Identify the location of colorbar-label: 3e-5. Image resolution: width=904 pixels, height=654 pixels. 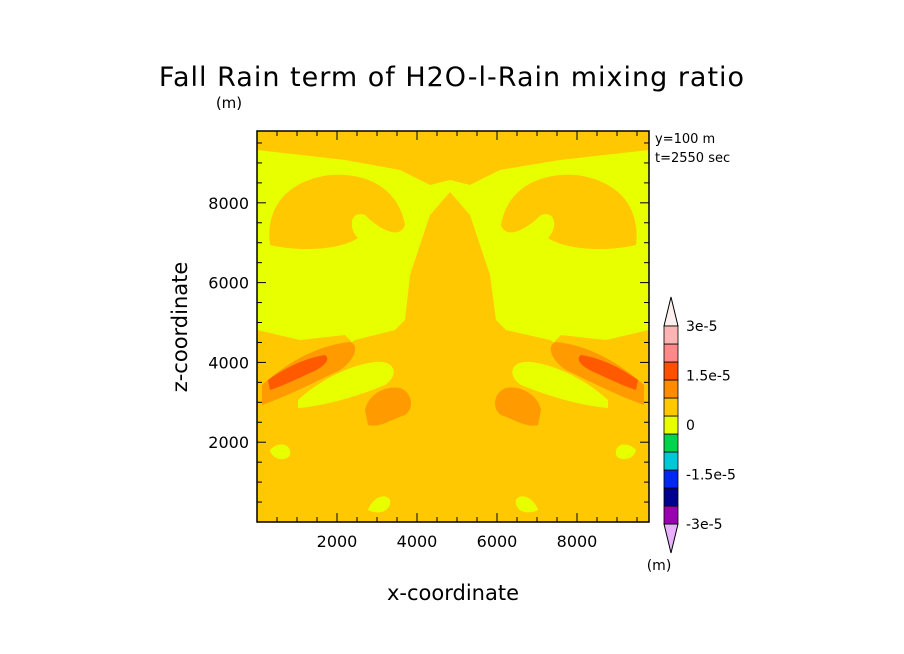
(701, 327).